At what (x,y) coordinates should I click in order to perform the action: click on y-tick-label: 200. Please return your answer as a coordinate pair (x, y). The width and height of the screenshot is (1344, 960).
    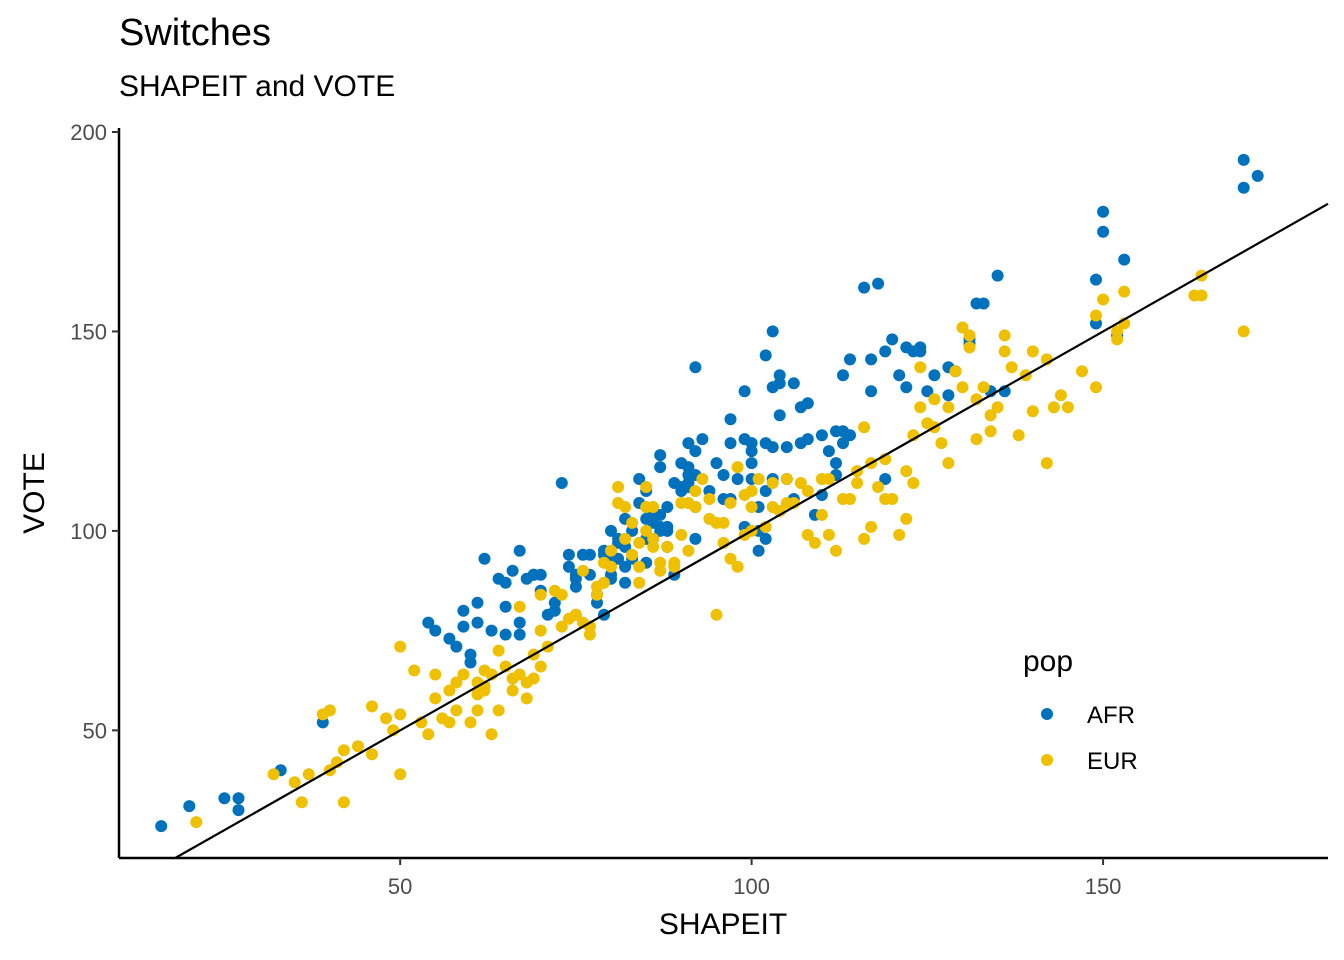
    Looking at the image, I should click on (88, 132).